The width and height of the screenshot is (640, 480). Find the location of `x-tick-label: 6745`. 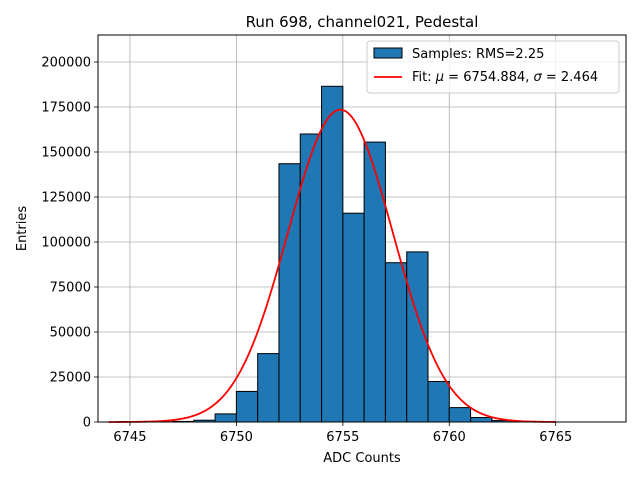

x-tick-label: 6745 is located at coordinates (129, 437).